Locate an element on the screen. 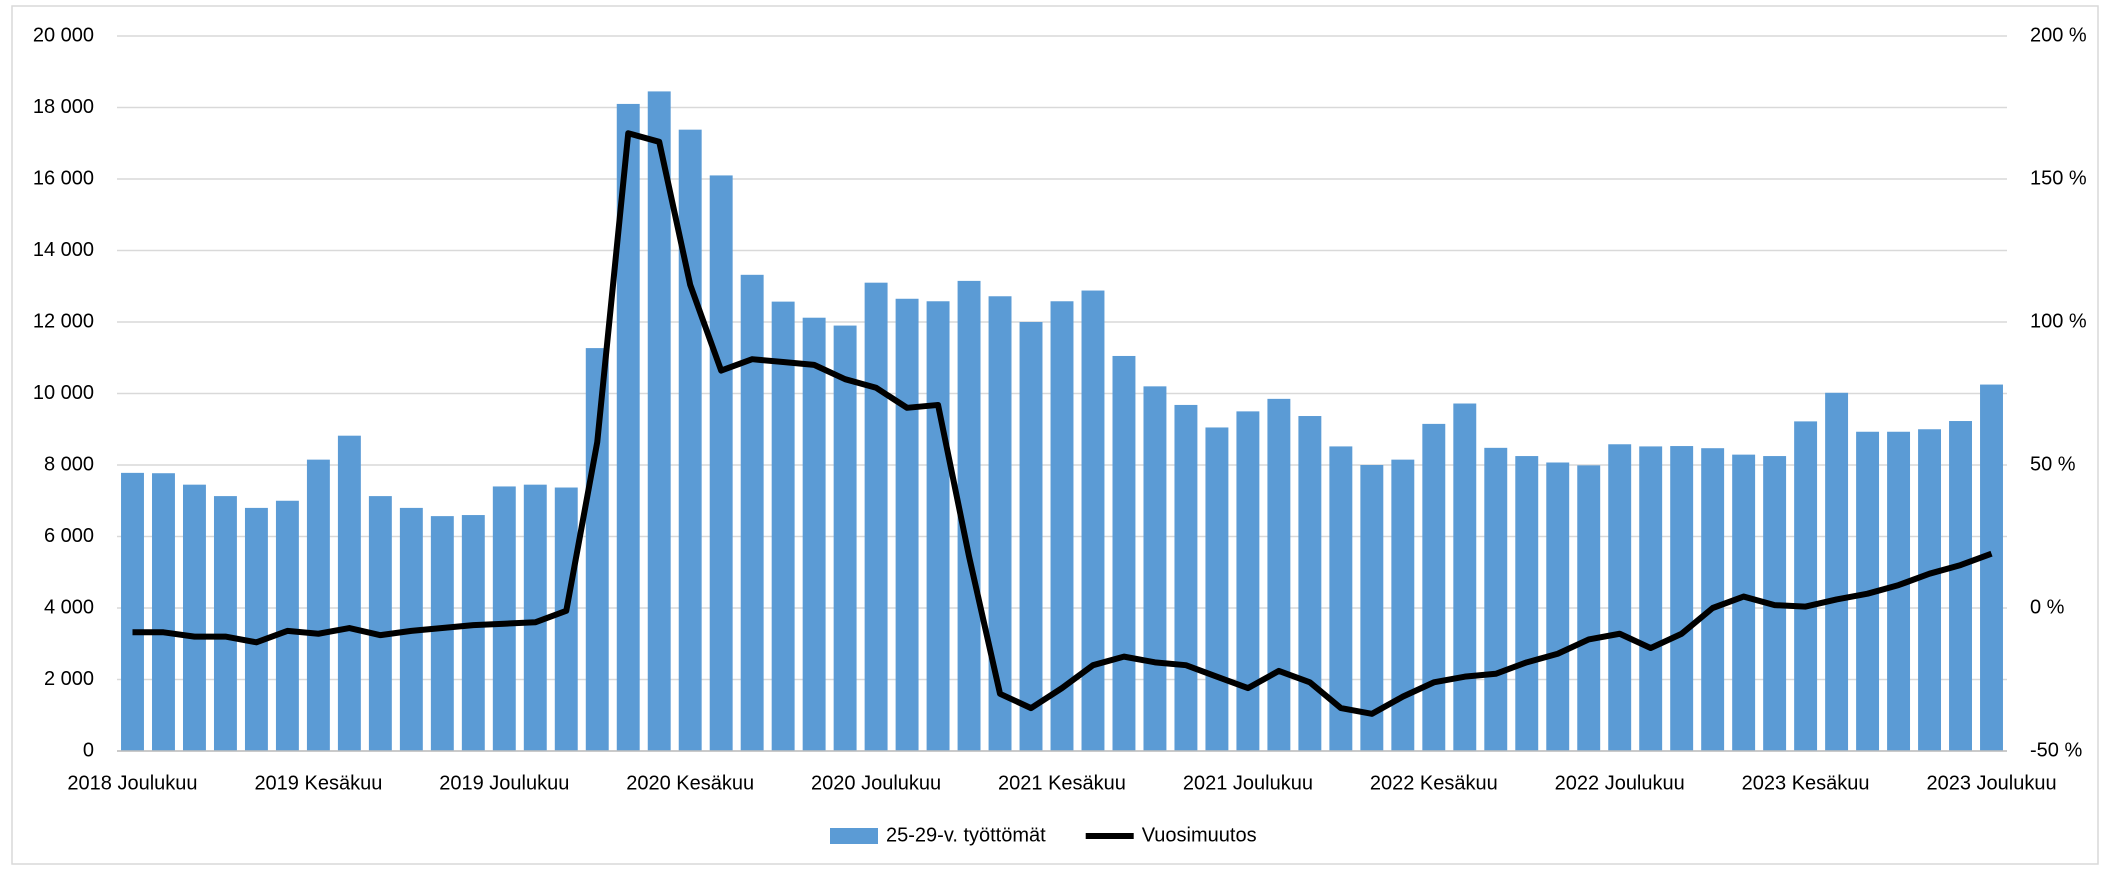 The image size is (2107, 870). y2-tick-label: 50 % is located at coordinates (2053, 464).